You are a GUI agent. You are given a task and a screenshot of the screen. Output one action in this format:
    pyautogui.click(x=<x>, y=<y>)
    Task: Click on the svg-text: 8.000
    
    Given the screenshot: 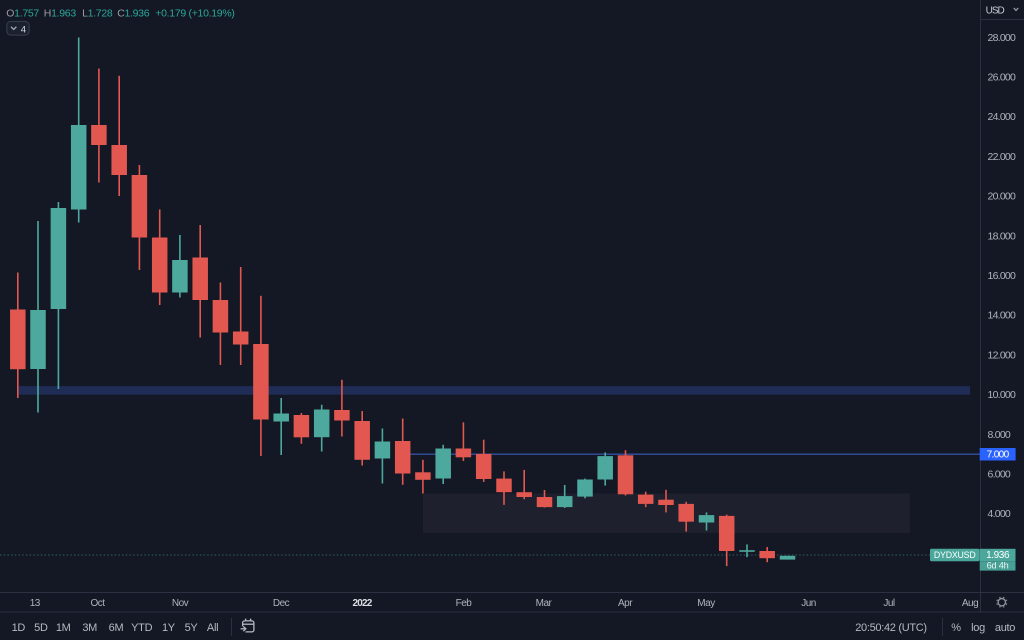 What is the action you would take?
    pyautogui.click(x=999, y=435)
    